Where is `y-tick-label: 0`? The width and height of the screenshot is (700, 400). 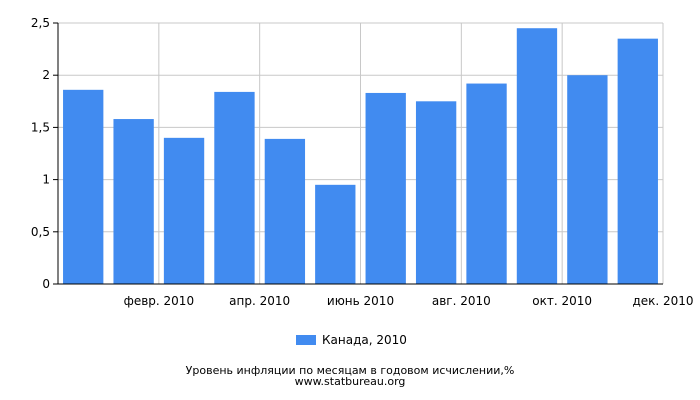
y-tick-label: 0 is located at coordinates (46, 284).